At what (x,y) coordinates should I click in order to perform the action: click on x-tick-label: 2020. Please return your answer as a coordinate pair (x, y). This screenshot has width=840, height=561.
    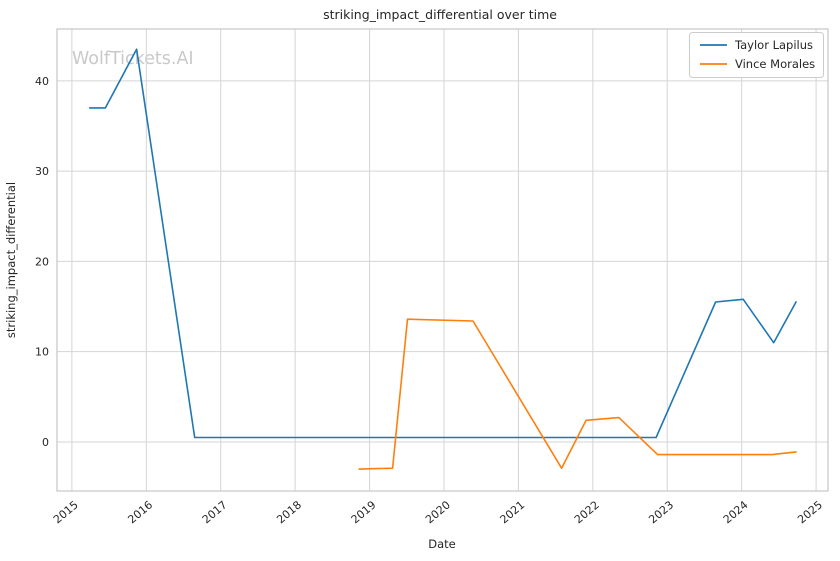
    Looking at the image, I should click on (438, 512).